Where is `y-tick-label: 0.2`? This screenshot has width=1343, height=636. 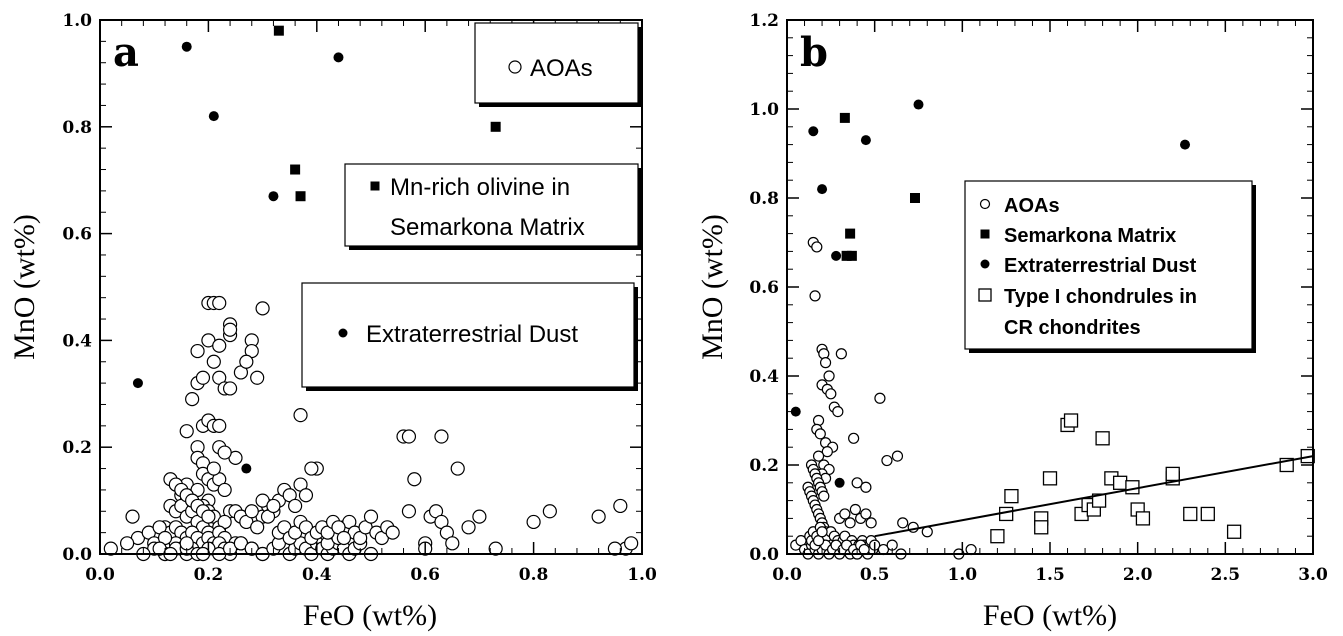 y-tick-label: 0.2 is located at coordinates (77, 448).